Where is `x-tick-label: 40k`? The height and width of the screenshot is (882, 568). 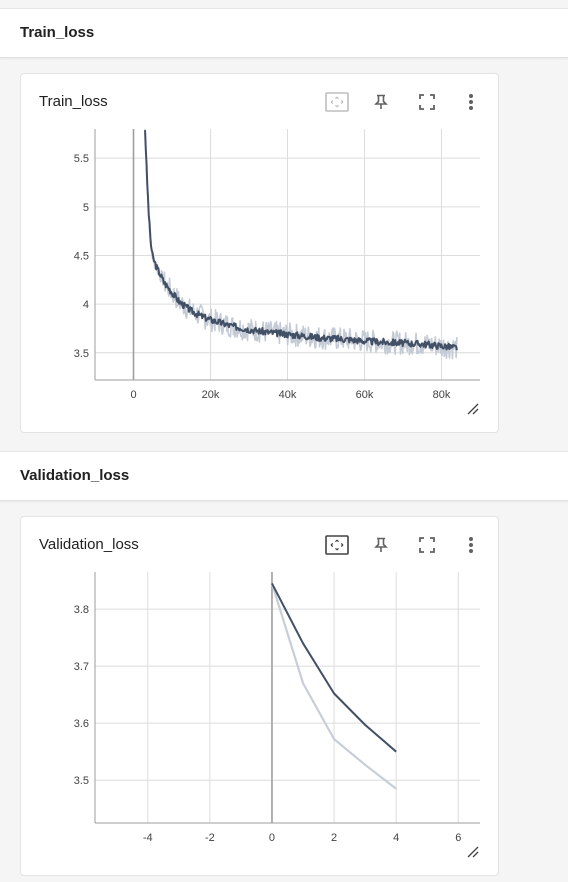
x-tick-label: 40k is located at coordinates (288, 395).